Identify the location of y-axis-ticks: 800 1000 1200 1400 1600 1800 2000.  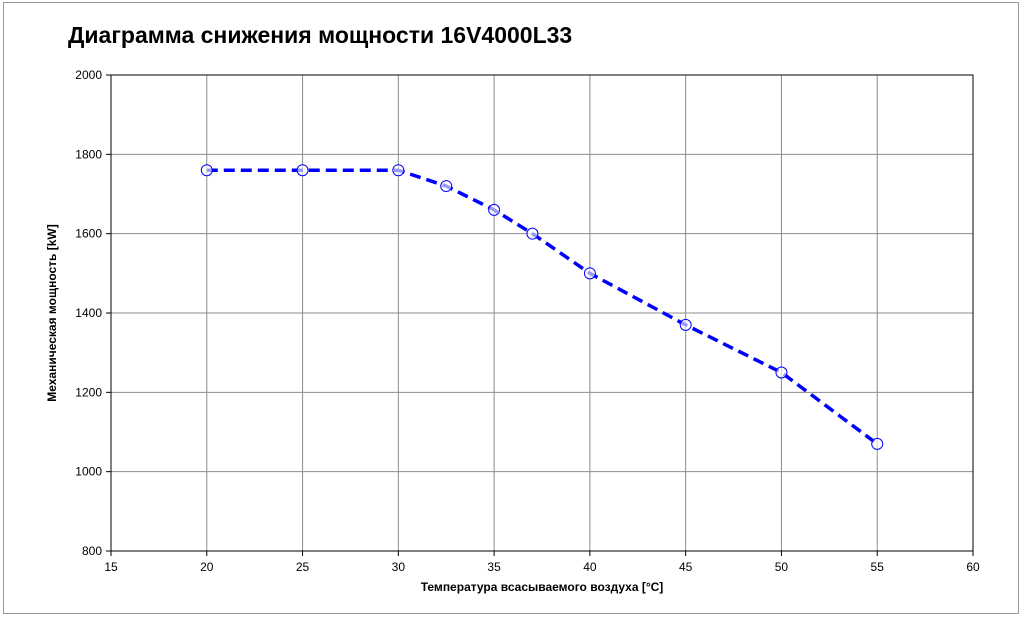
(93, 313).